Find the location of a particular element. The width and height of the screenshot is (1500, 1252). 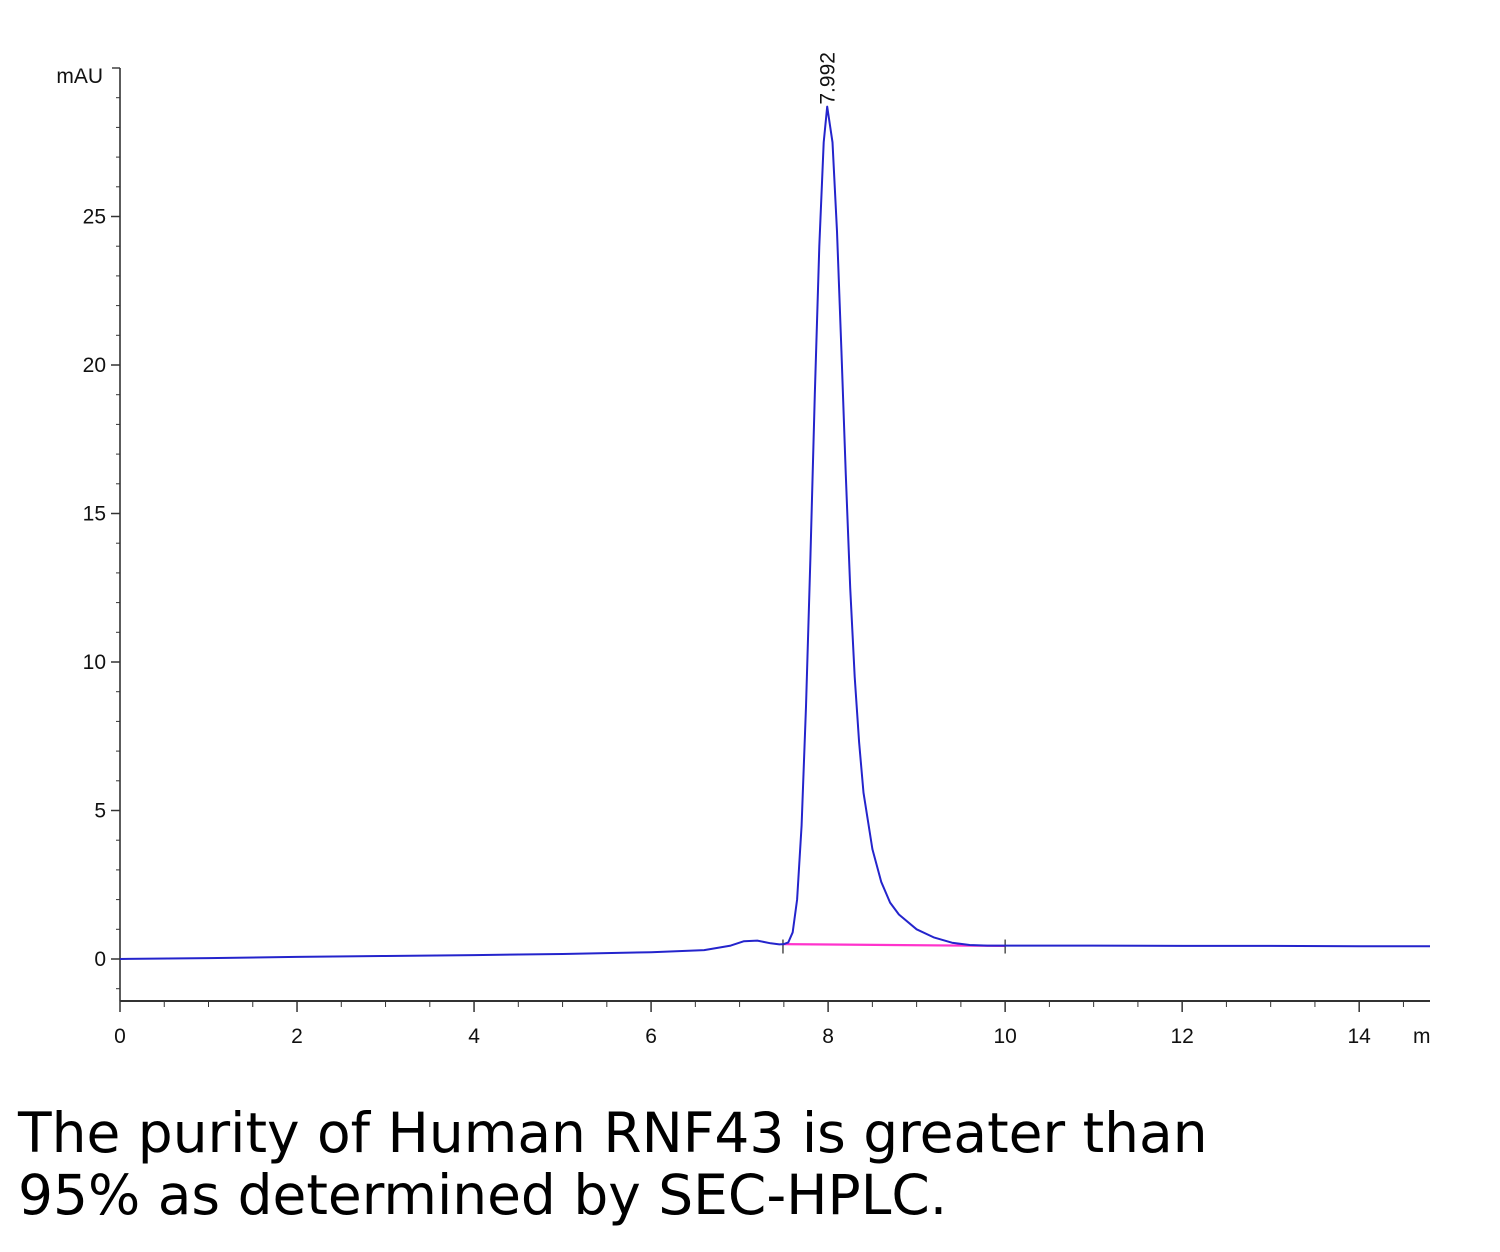

y-tick-label: 0 is located at coordinates (100, 959).